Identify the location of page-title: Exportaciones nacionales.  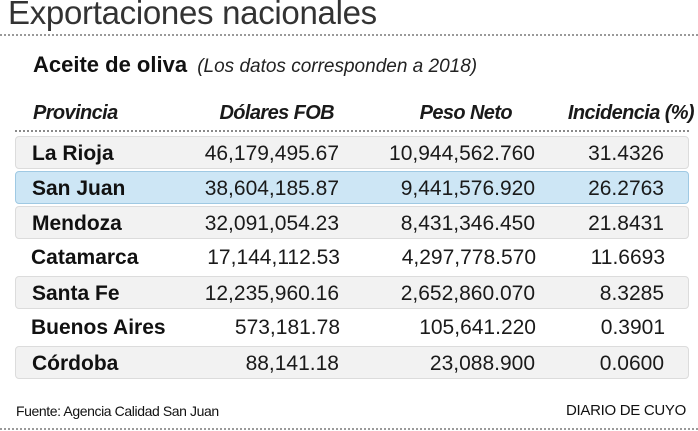
(192, 15).